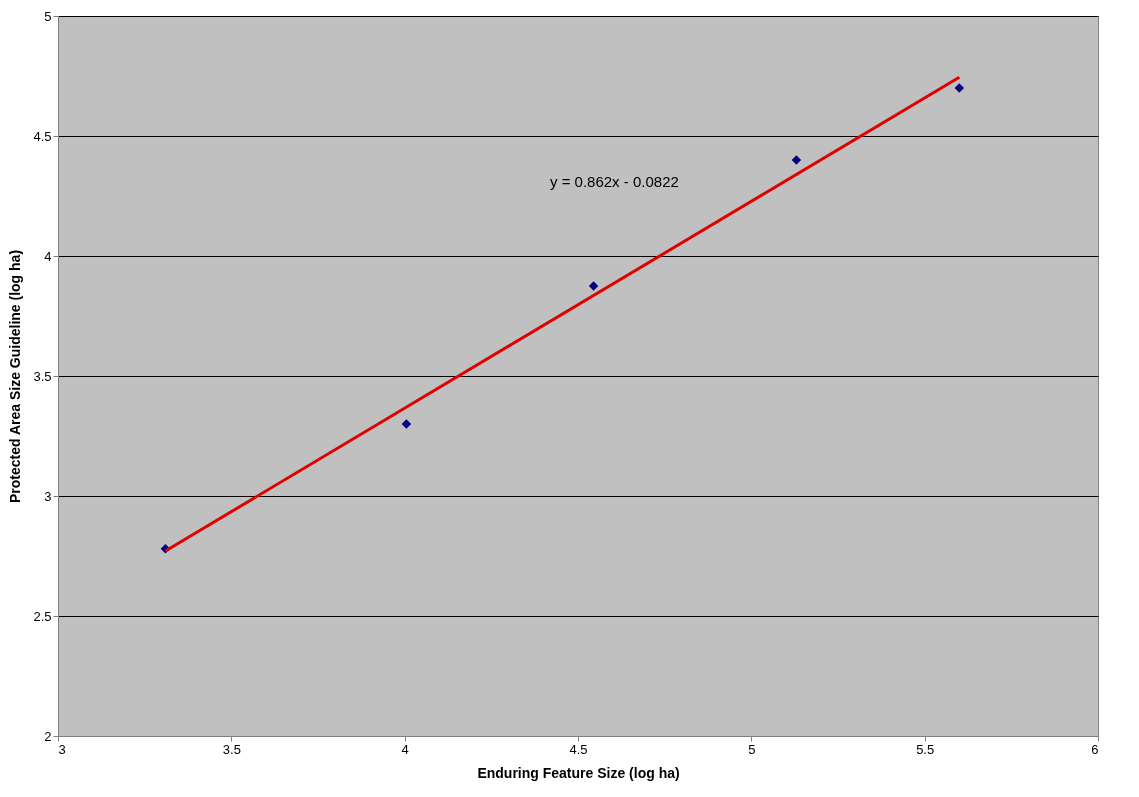  What do you see at coordinates (15, 376) in the screenshot?
I see `y-axis-title: Protected Area Size Guideline (log ha)` at bounding box center [15, 376].